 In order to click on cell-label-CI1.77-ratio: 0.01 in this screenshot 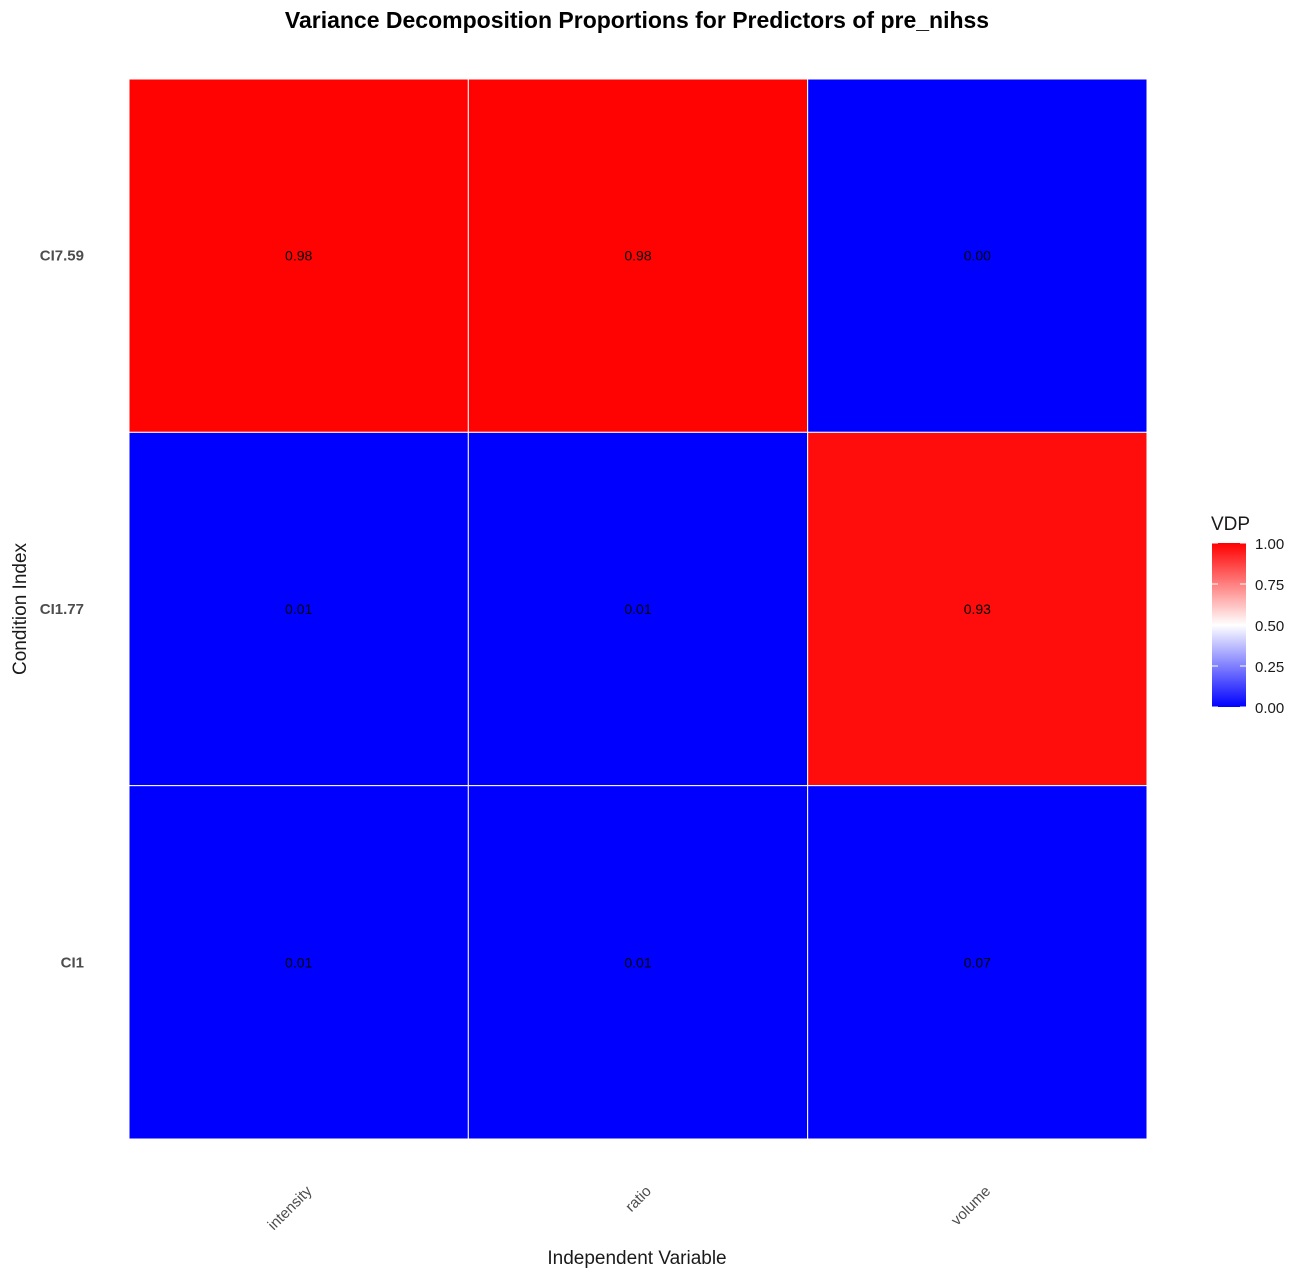, I will do `click(637, 609)`.